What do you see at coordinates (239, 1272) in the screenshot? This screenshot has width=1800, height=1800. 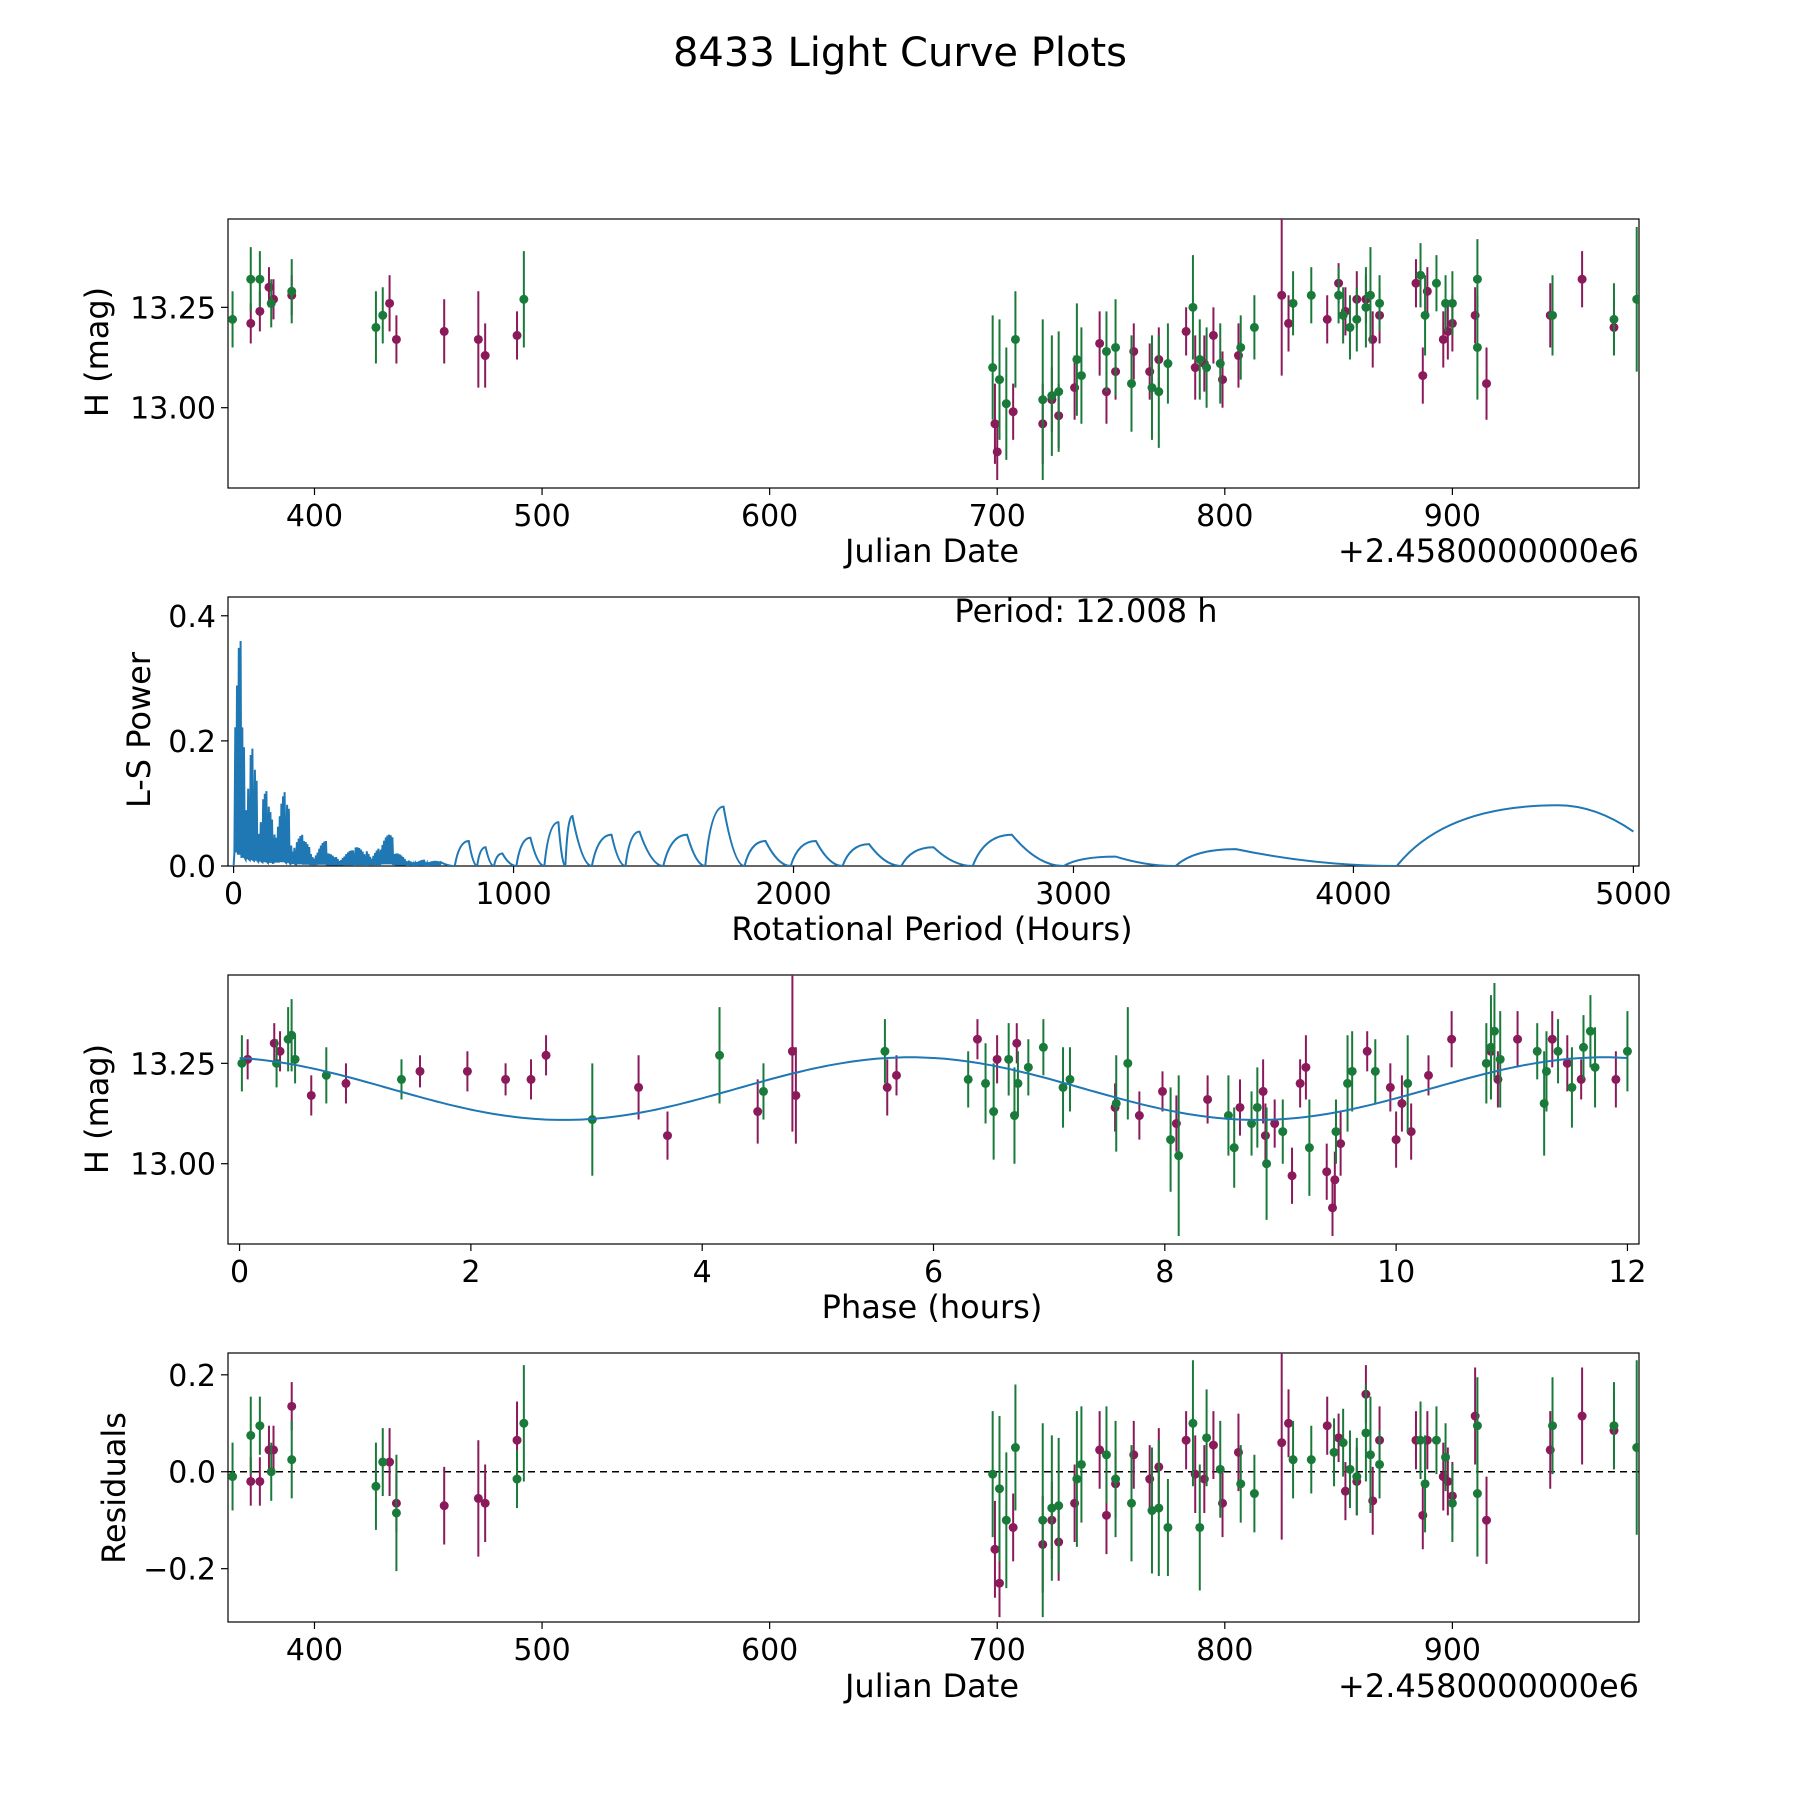 I see `phase-x-tick-label: 0` at bounding box center [239, 1272].